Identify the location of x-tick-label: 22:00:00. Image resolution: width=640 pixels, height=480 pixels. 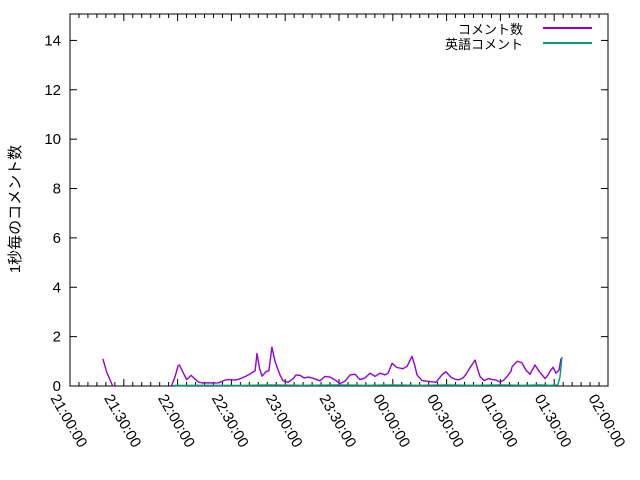
(176, 421).